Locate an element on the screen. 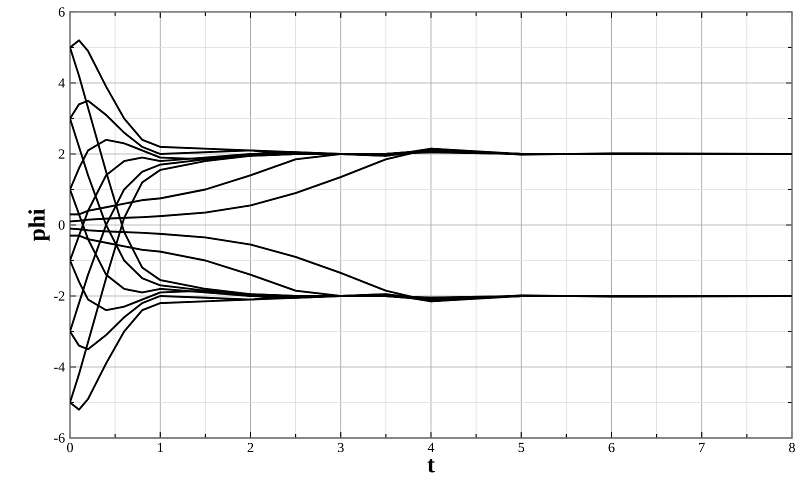 The image size is (800, 500). y-tick-label: 0 is located at coordinates (61, 225).